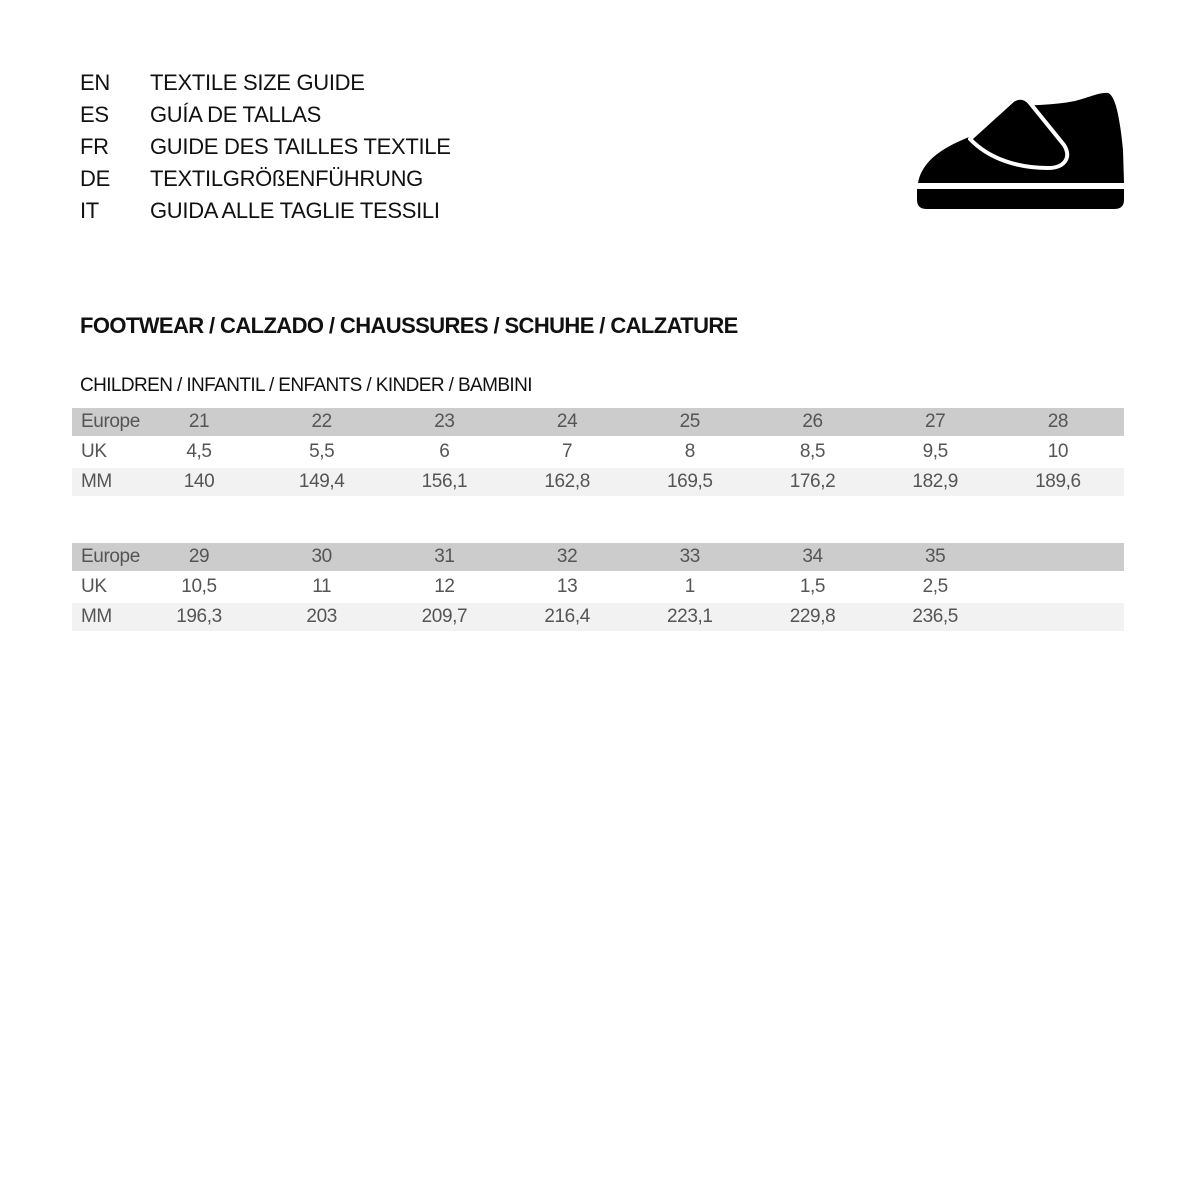 Image resolution: width=1200 pixels, height=1200 pixels. Describe the element at coordinates (300, 146) in the screenshot. I see `language-title: GUIDE DES TAILLES TEXTILE` at that location.